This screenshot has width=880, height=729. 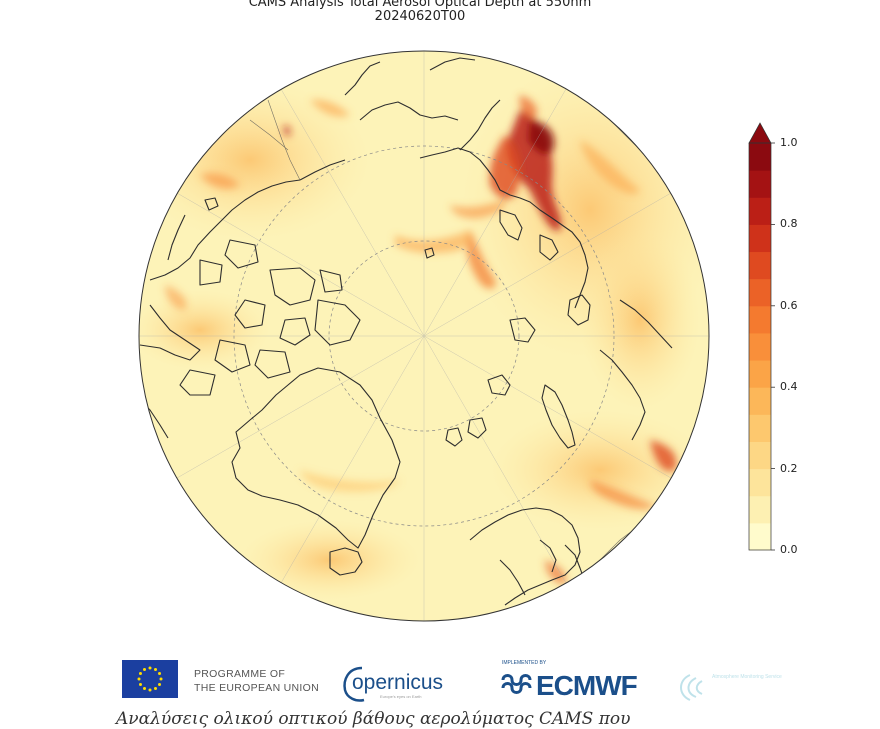 I want to click on colorbar, so click(x=761, y=336).